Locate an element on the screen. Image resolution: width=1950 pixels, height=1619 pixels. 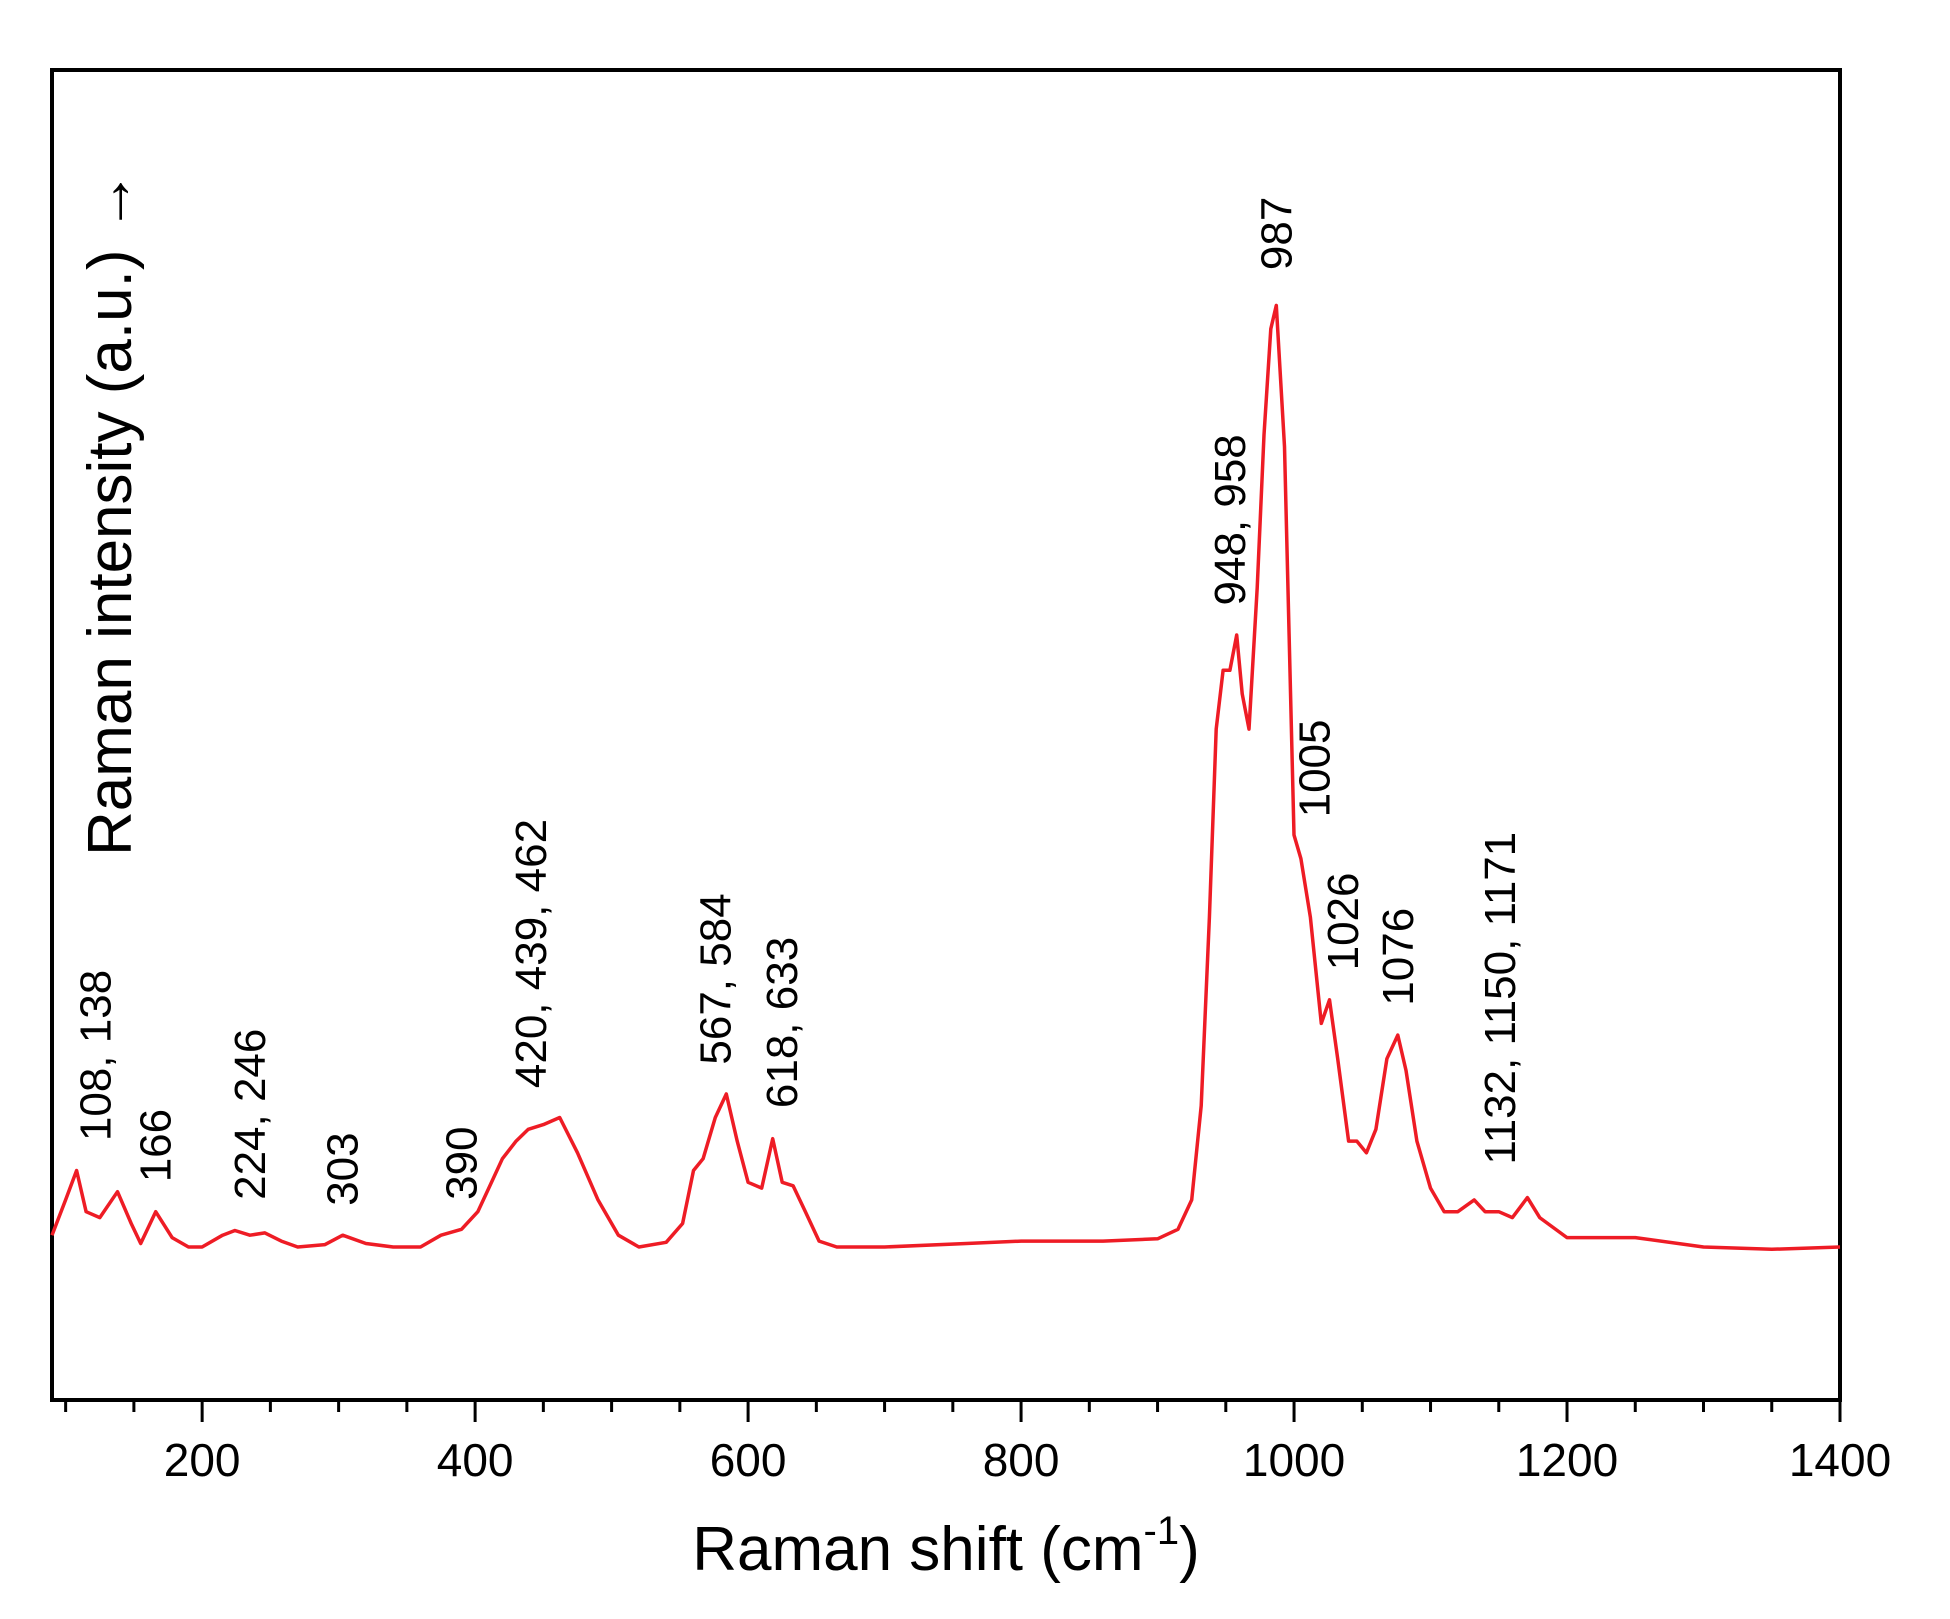
peak-label: 987 is located at coordinates (1276, 233).